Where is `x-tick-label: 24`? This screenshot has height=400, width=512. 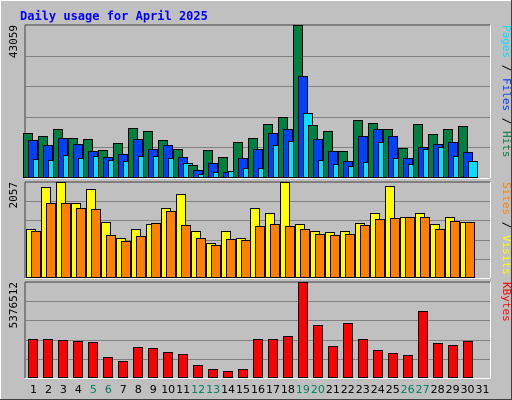 x-tick-label: 24 is located at coordinates (378, 389).